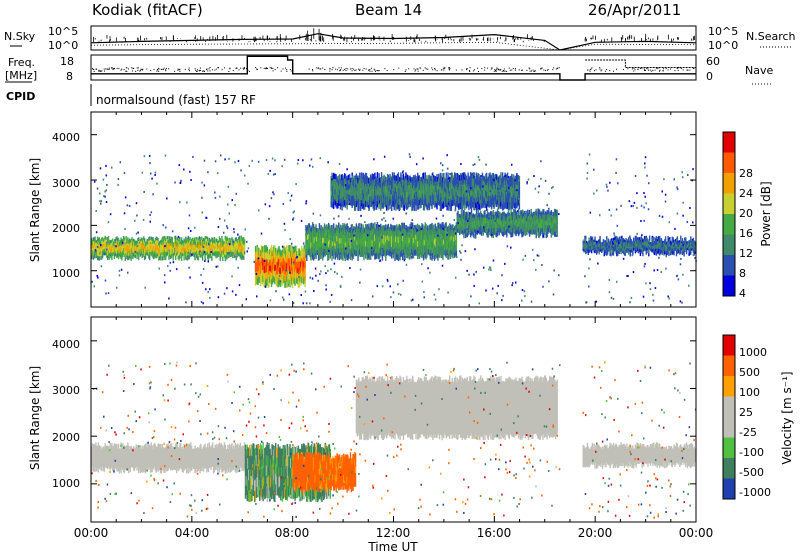 This screenshot has height=558, width=800. I want to click on noise-tick-left-bottom: 10^0, so click(63, 45).